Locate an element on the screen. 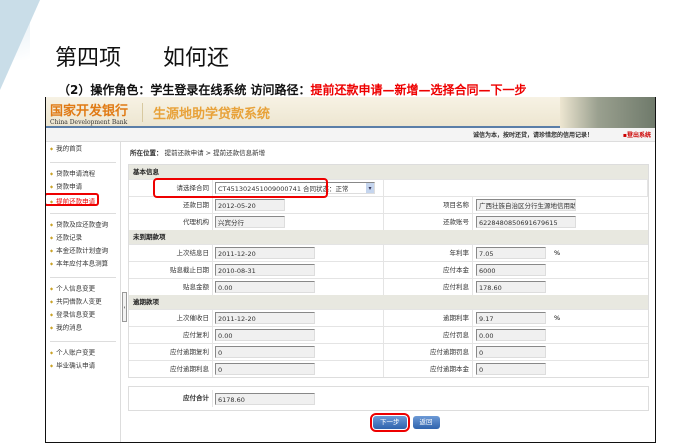  unit-label: % is located at coordinates (557, 253).